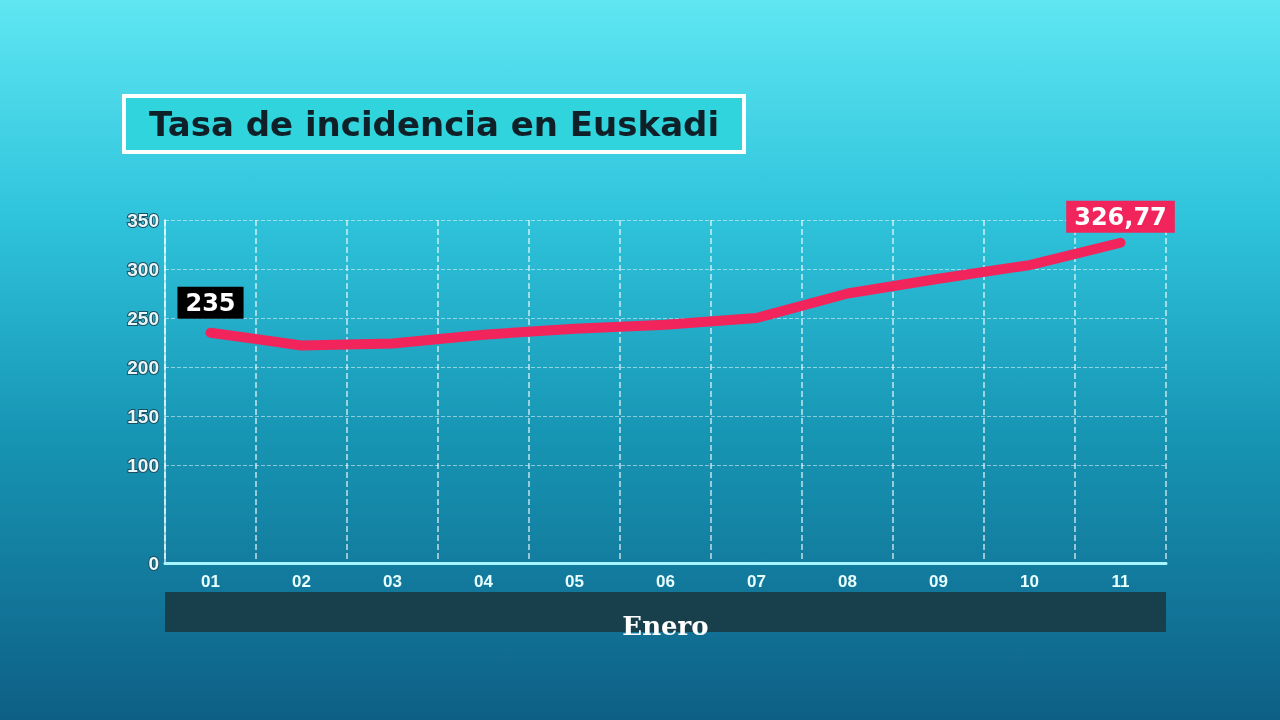 The height and width of the screenshot is (720, 1280). I want to click on x-tick-label: 10, so click(1029, 581).